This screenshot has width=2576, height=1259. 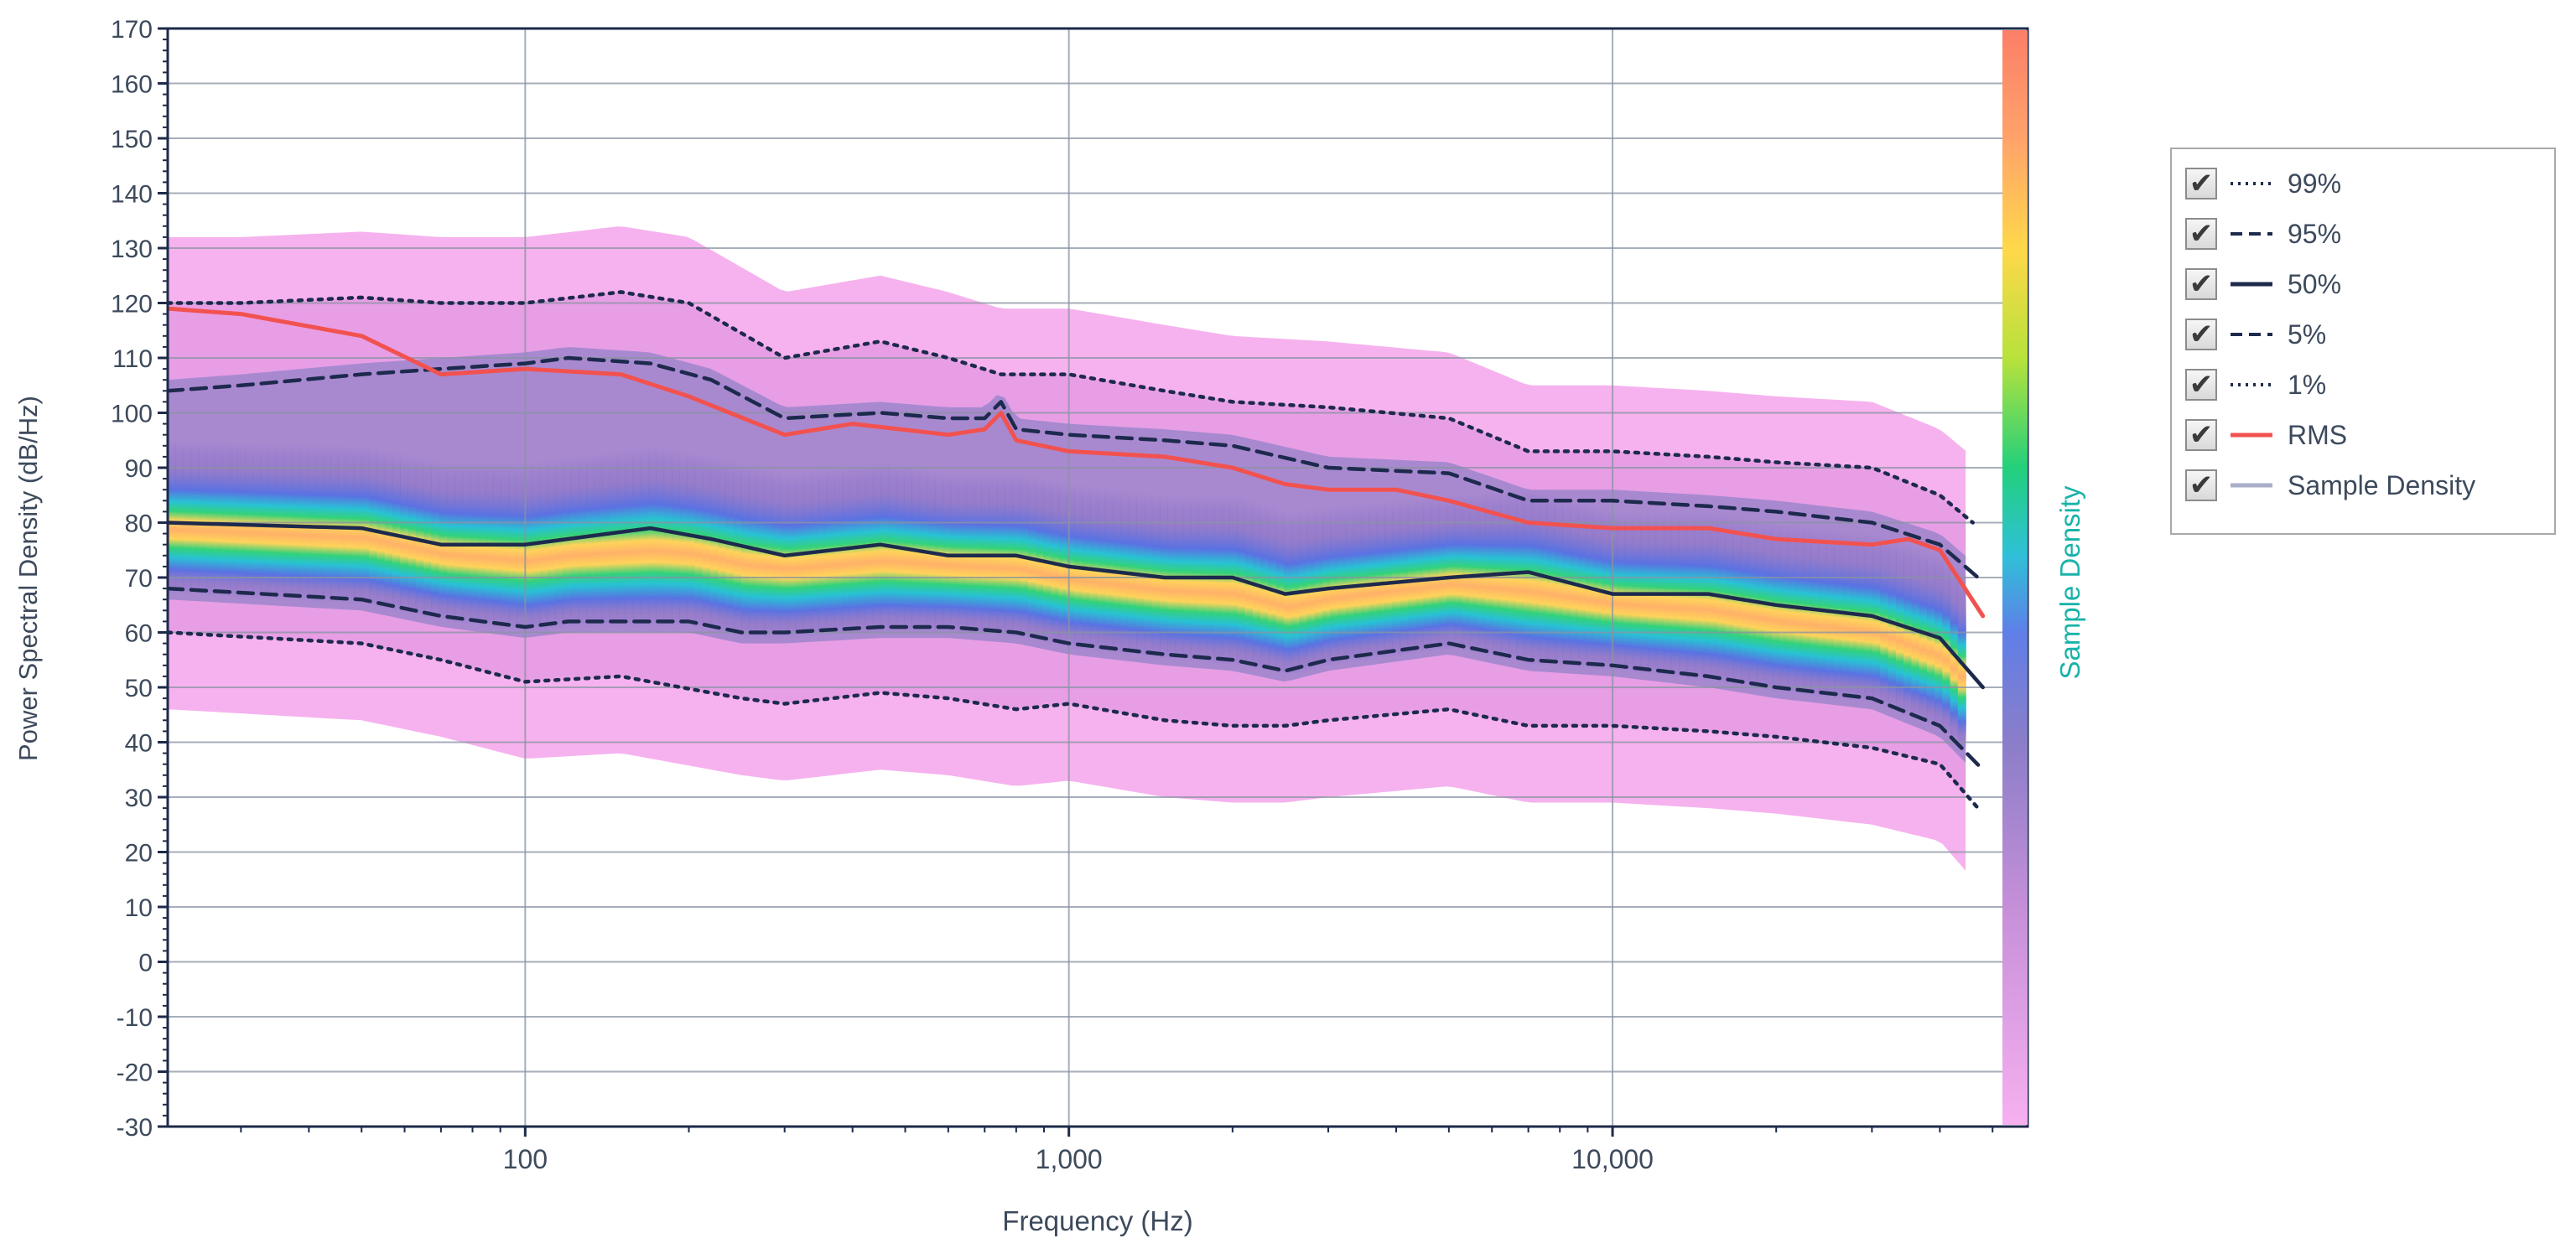 What do you see at coordinates (132, 139) in the screenshot?
I see `y-tick-label: 150` at bounding box center [132, 139].